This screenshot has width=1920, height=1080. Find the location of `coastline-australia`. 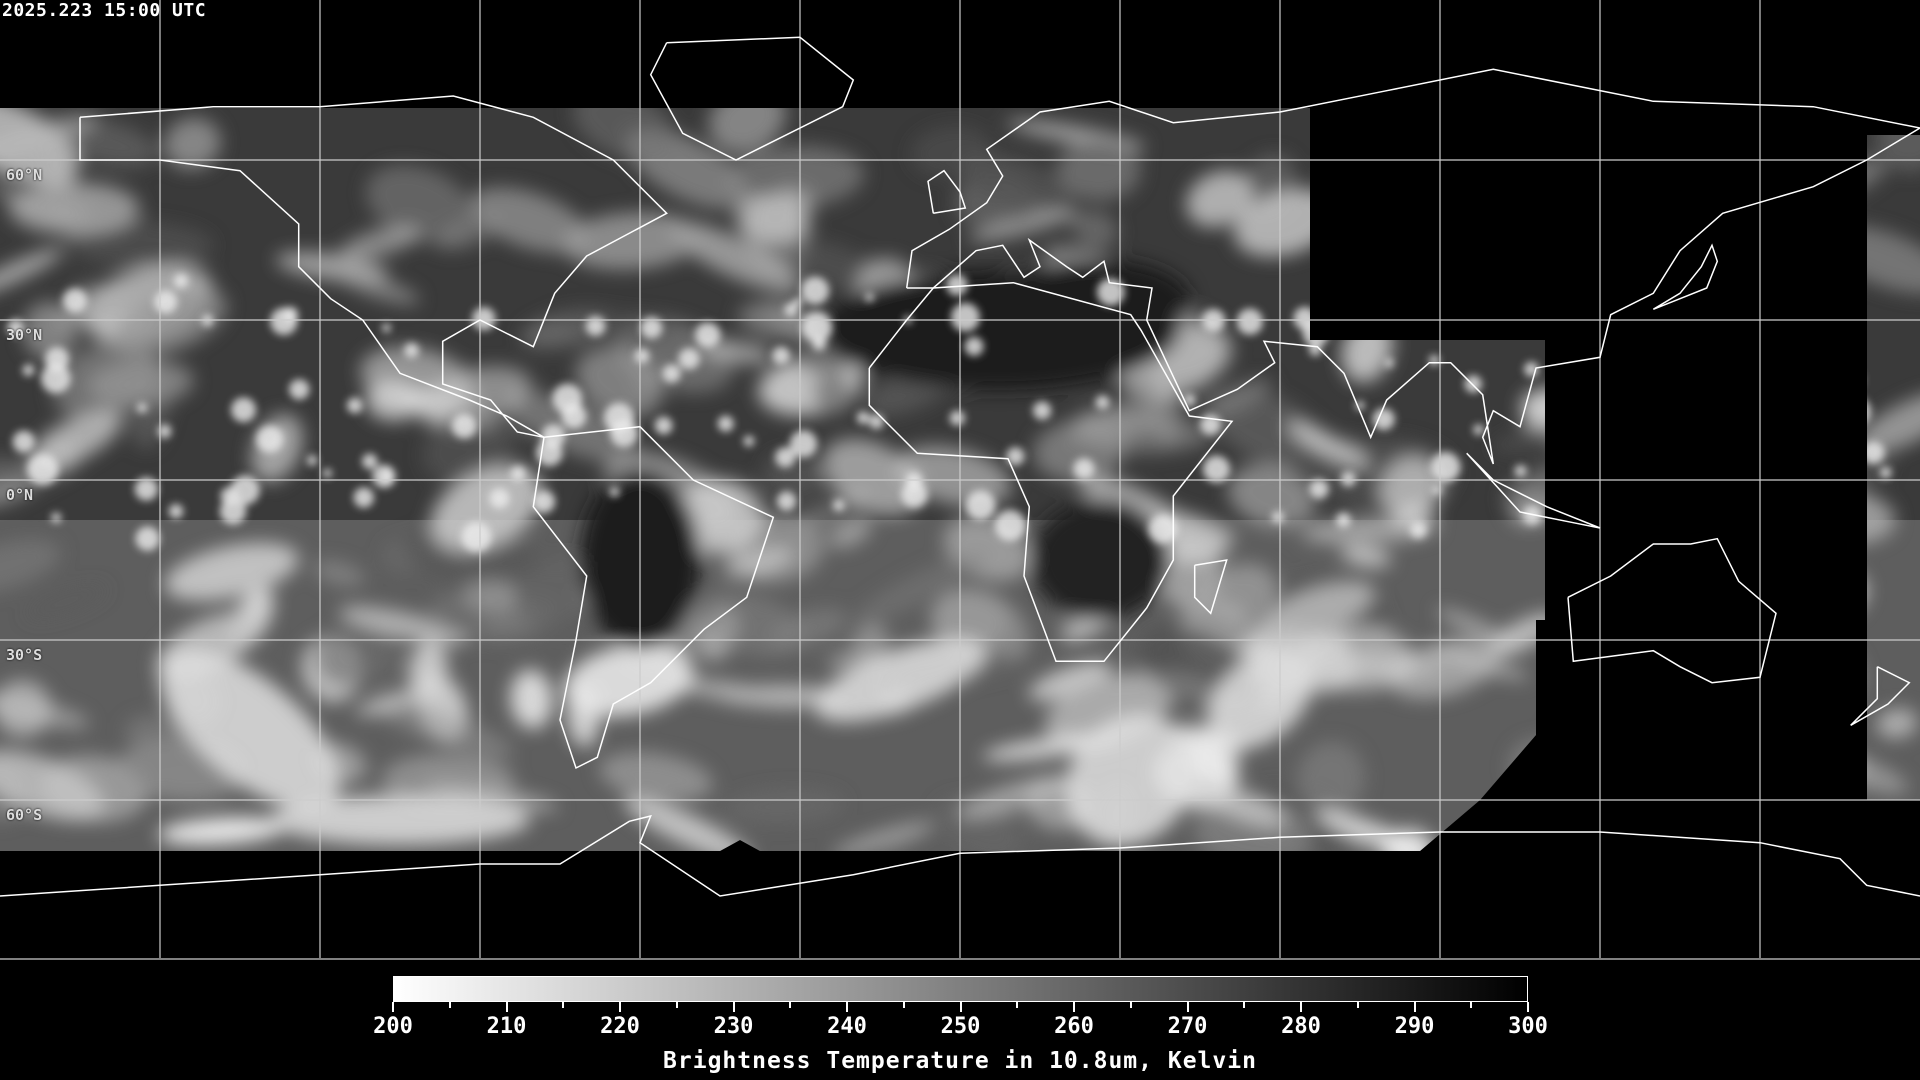

coastline-australia is located at coordinates (1672, 610).